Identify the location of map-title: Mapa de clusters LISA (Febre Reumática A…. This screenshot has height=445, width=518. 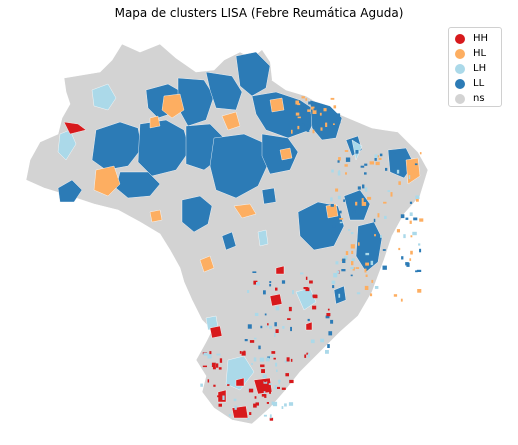
(259, 13).